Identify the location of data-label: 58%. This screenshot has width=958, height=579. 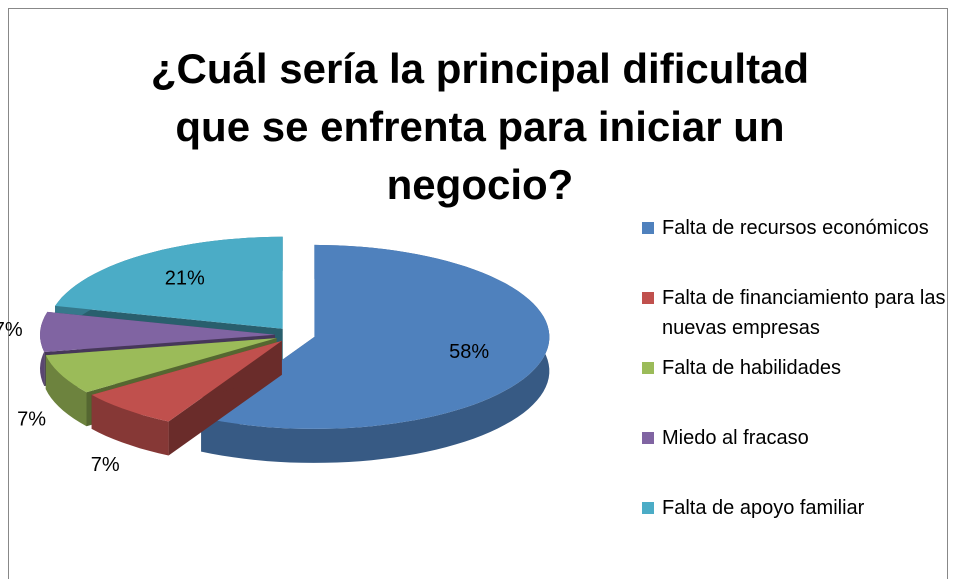
(469, 352).